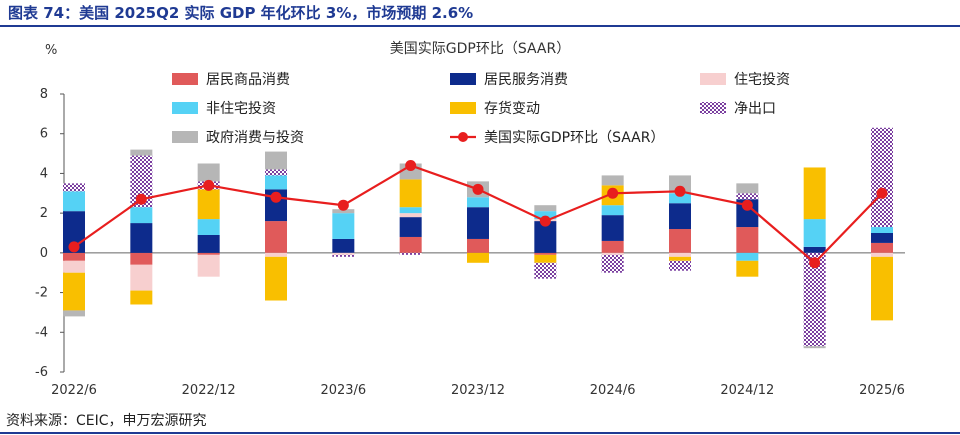  I want to click on source-note: 资料来源：CEIC，申万宏源研究, so click(106, 421).